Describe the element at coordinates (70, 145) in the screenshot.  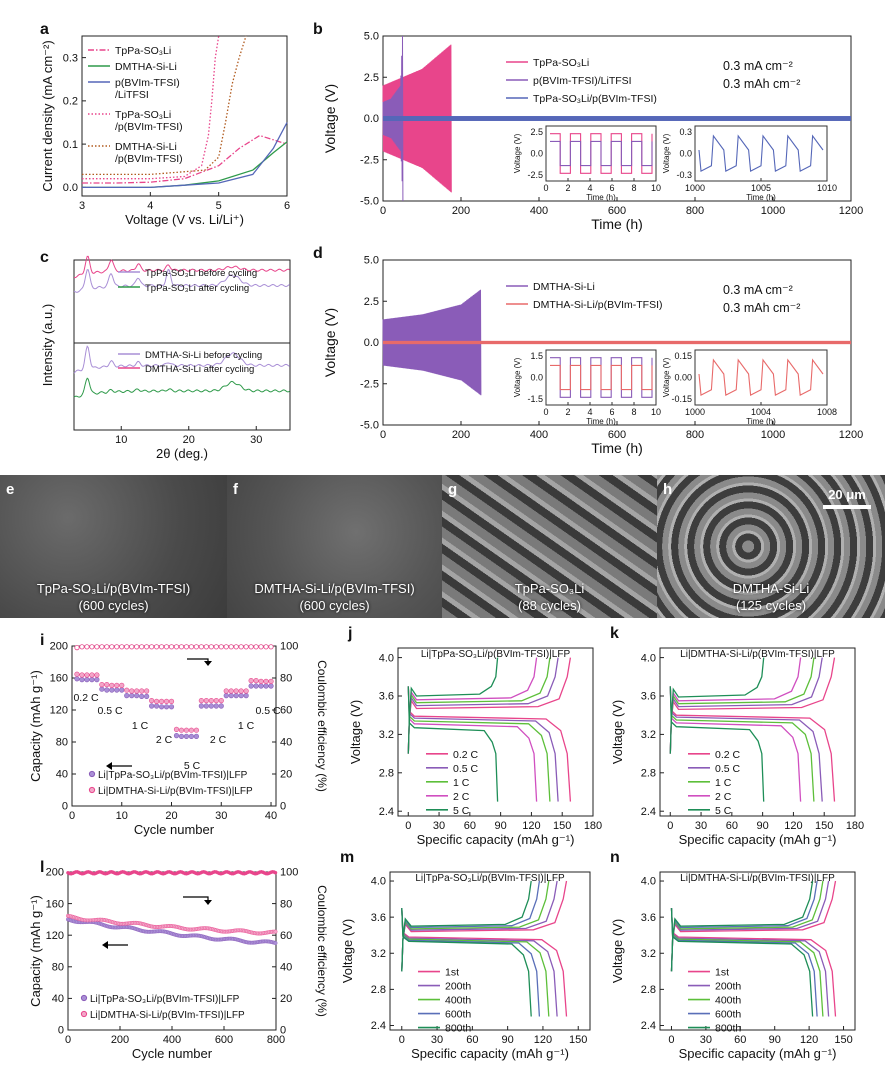
I see `y-tick-label: 0.1` at that location.